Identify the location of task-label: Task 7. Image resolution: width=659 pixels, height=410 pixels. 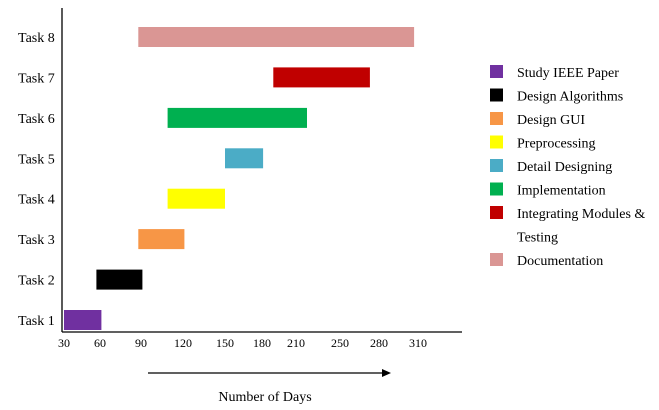
(36, 78).